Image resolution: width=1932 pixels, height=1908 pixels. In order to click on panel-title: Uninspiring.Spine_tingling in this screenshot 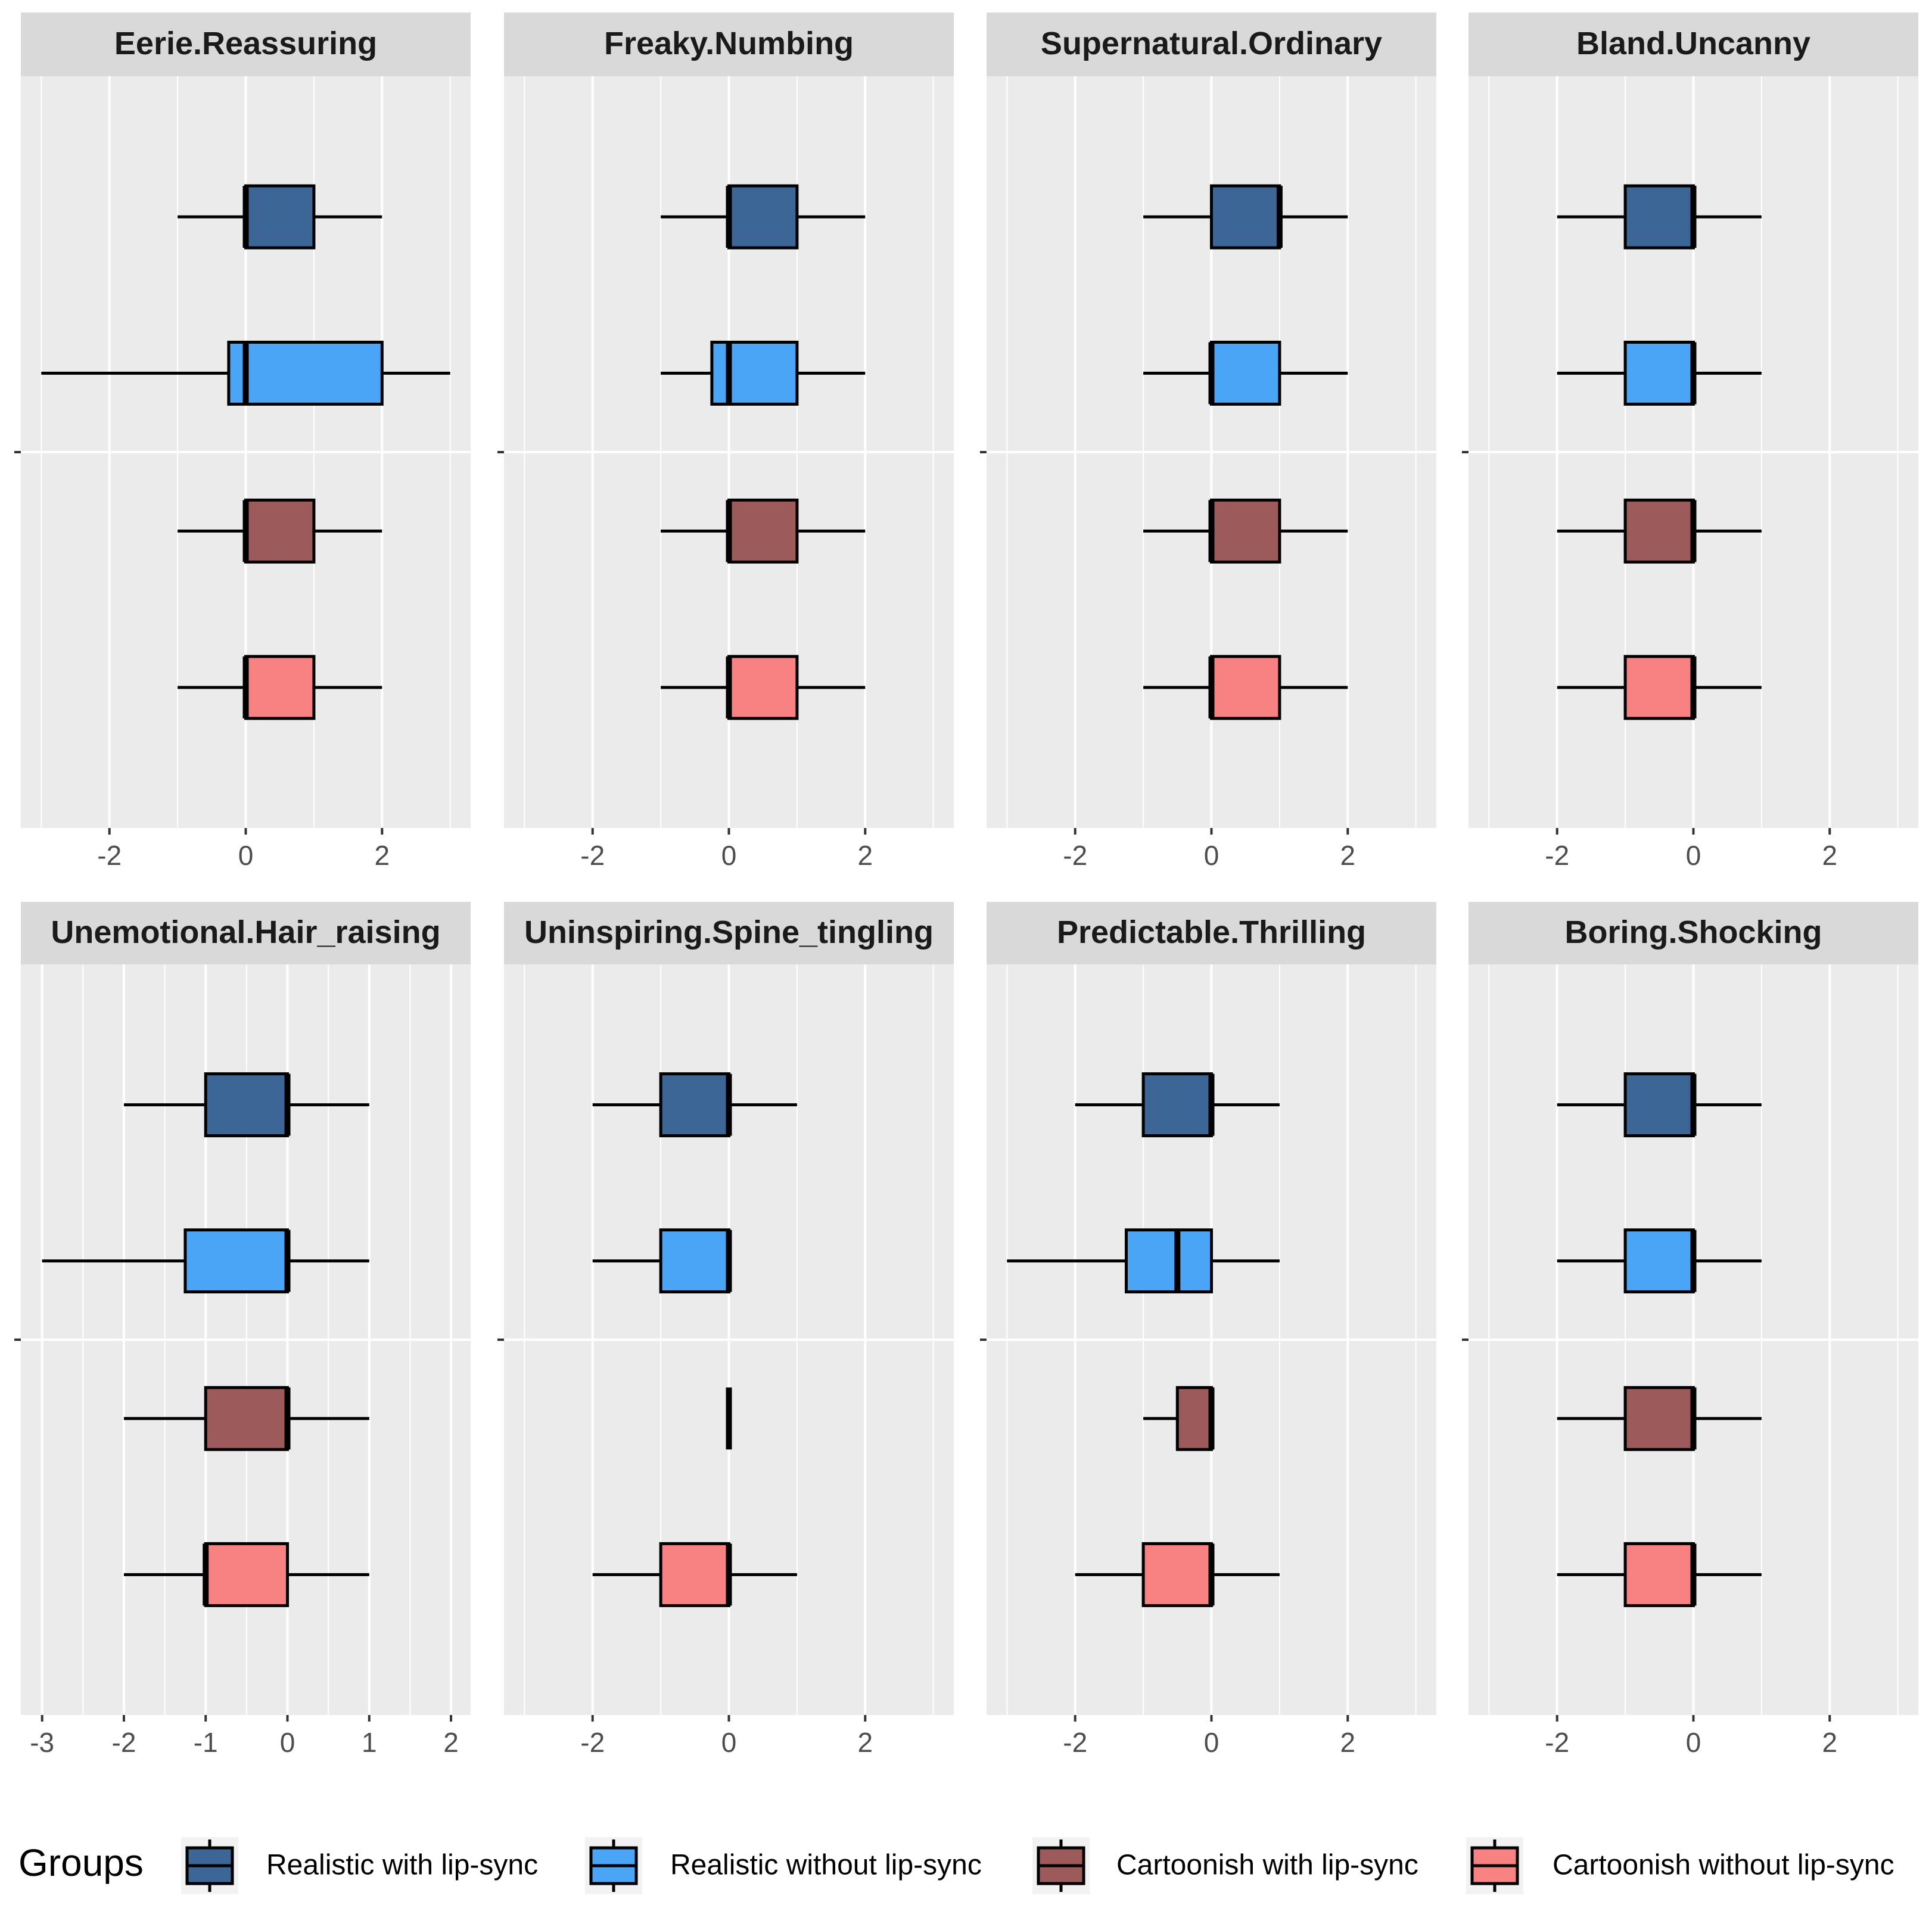, I will do `click(729, 932)`.